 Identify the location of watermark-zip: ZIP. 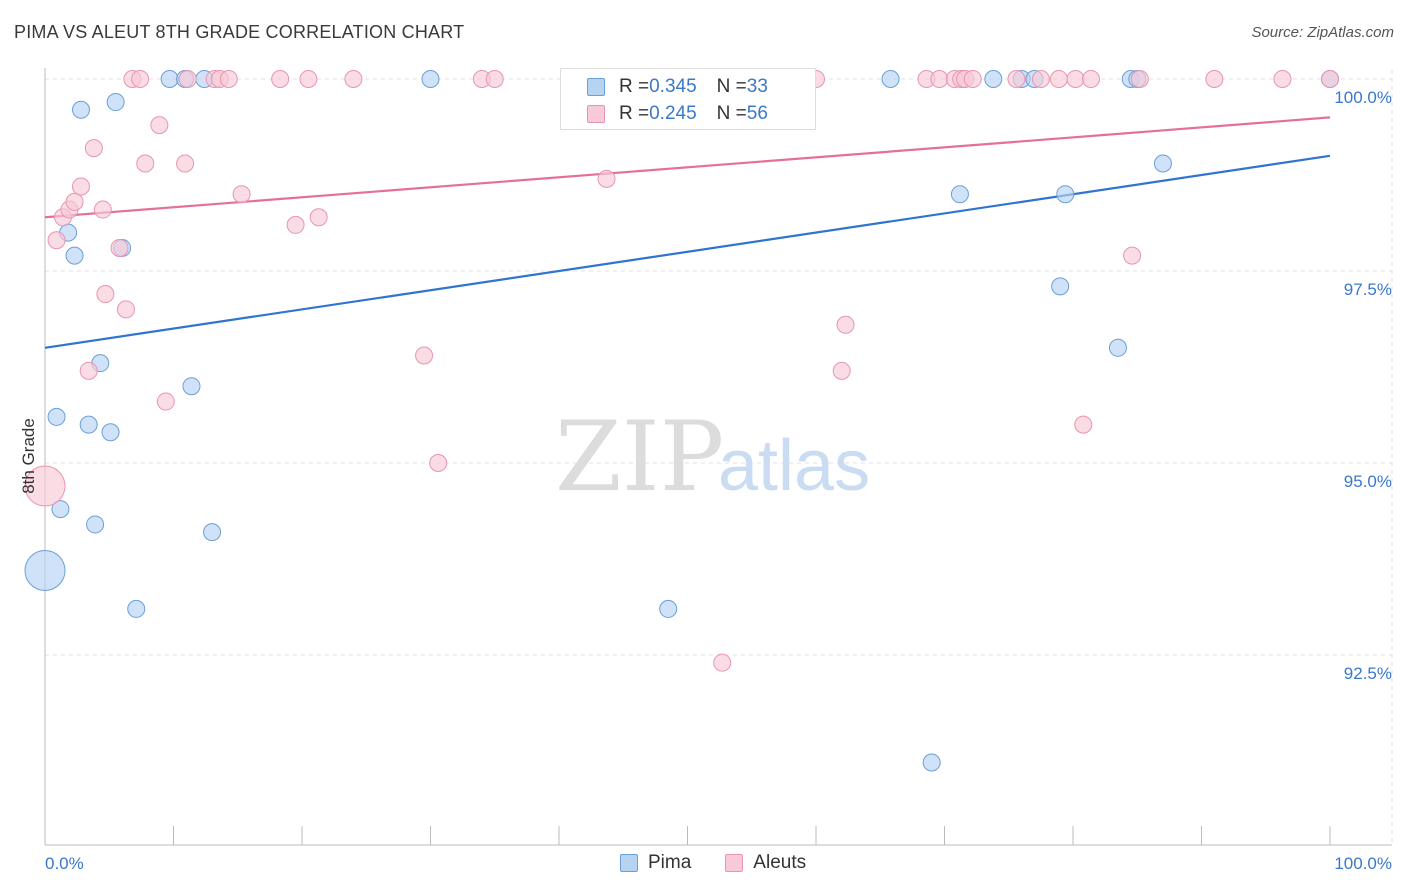
(639, 457).